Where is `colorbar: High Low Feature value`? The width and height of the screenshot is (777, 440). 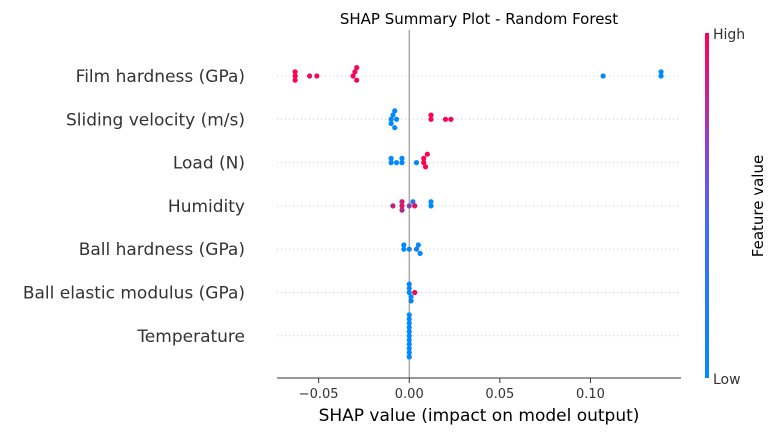
colorbar: High Low Feature value is located at coordinates (736, 207).